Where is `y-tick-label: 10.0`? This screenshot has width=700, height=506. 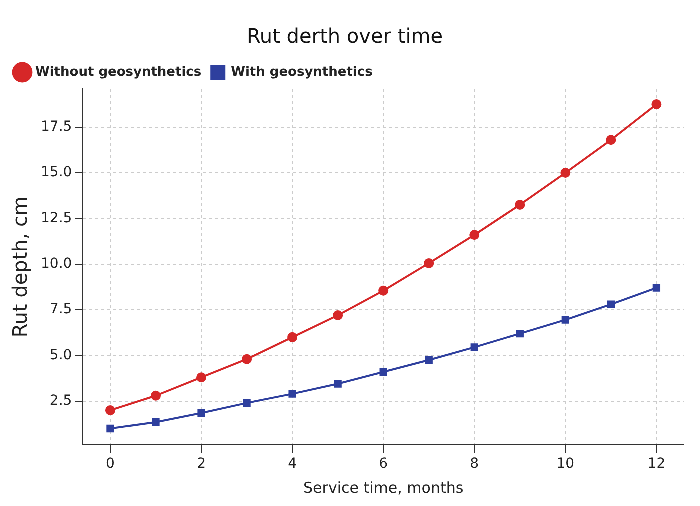 y-tick-label: 10.0 is located at coordinates (56, 264).